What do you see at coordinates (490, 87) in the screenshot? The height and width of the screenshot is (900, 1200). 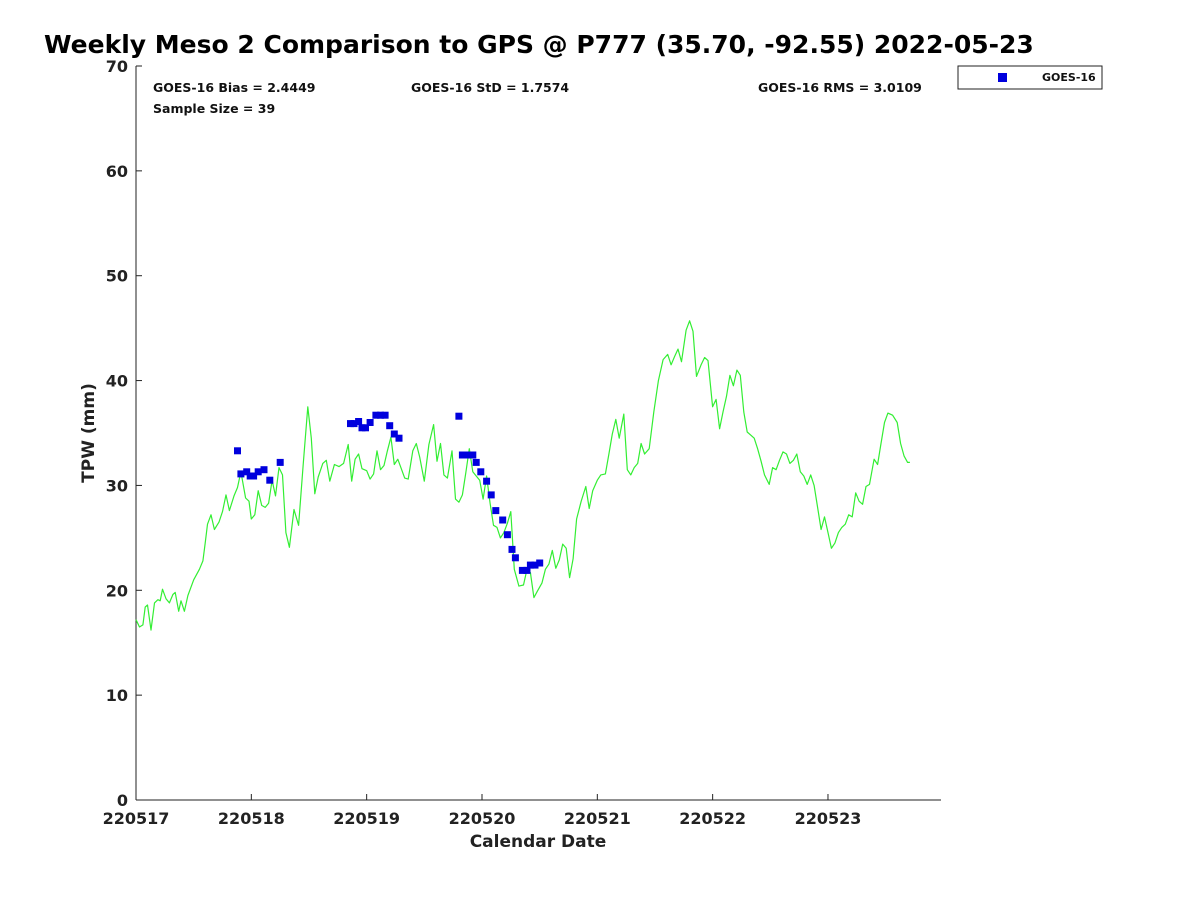 I see `stat-std: GOES-16 StD = 1.7574` at bounding box center [490, 87].